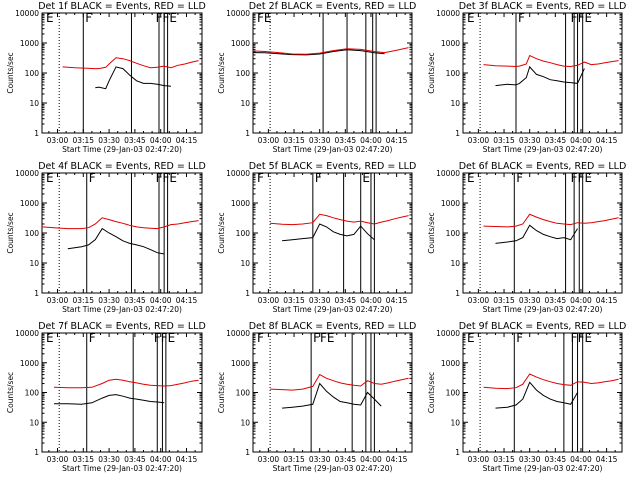  I want to click on panel-title: Det 5f BLACK = Events, RED = LLD, so click(333, 166).